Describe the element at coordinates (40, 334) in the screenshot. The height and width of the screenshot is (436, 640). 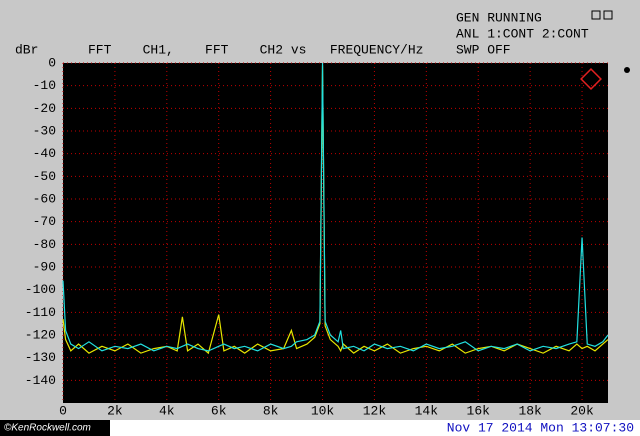
I see `y-tick-label: -120` at that location.